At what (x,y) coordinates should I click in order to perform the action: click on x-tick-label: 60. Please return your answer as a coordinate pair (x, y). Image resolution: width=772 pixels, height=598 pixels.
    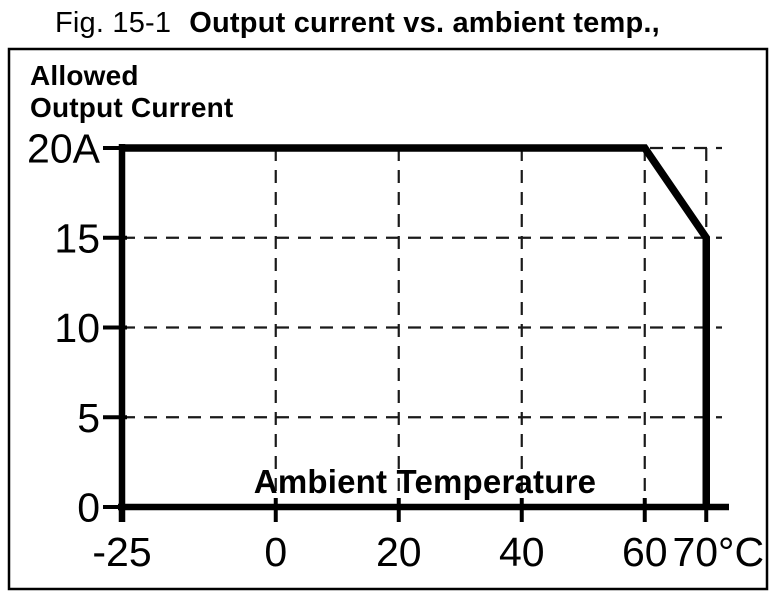
    Looking at the image, I should click on (645, 552).